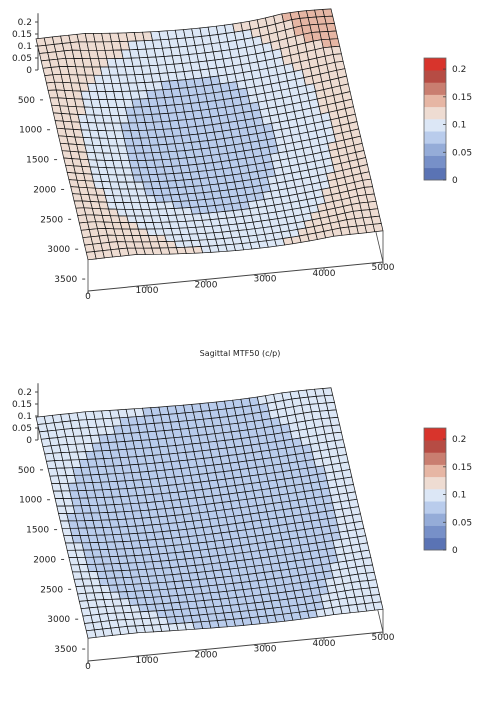  What do you see at coordinates (240, 353) in the screenshot?
I see `middle-title: Sagittal MTF50 (c/p)` at bounding box center [240, 353].